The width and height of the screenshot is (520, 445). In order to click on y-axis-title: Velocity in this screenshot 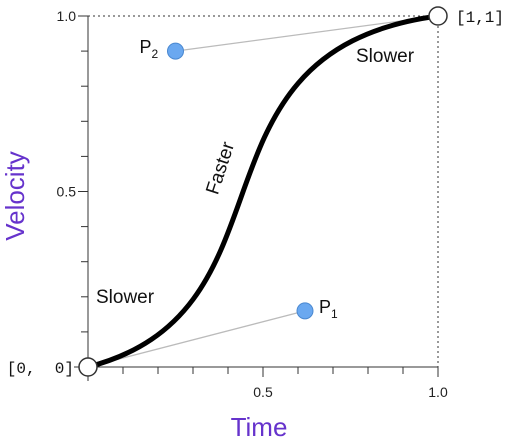, I will do `click(15, 196)`.